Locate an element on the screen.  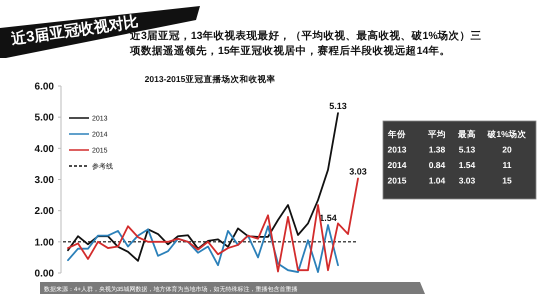
line-series is located at coordinates (203, 248).